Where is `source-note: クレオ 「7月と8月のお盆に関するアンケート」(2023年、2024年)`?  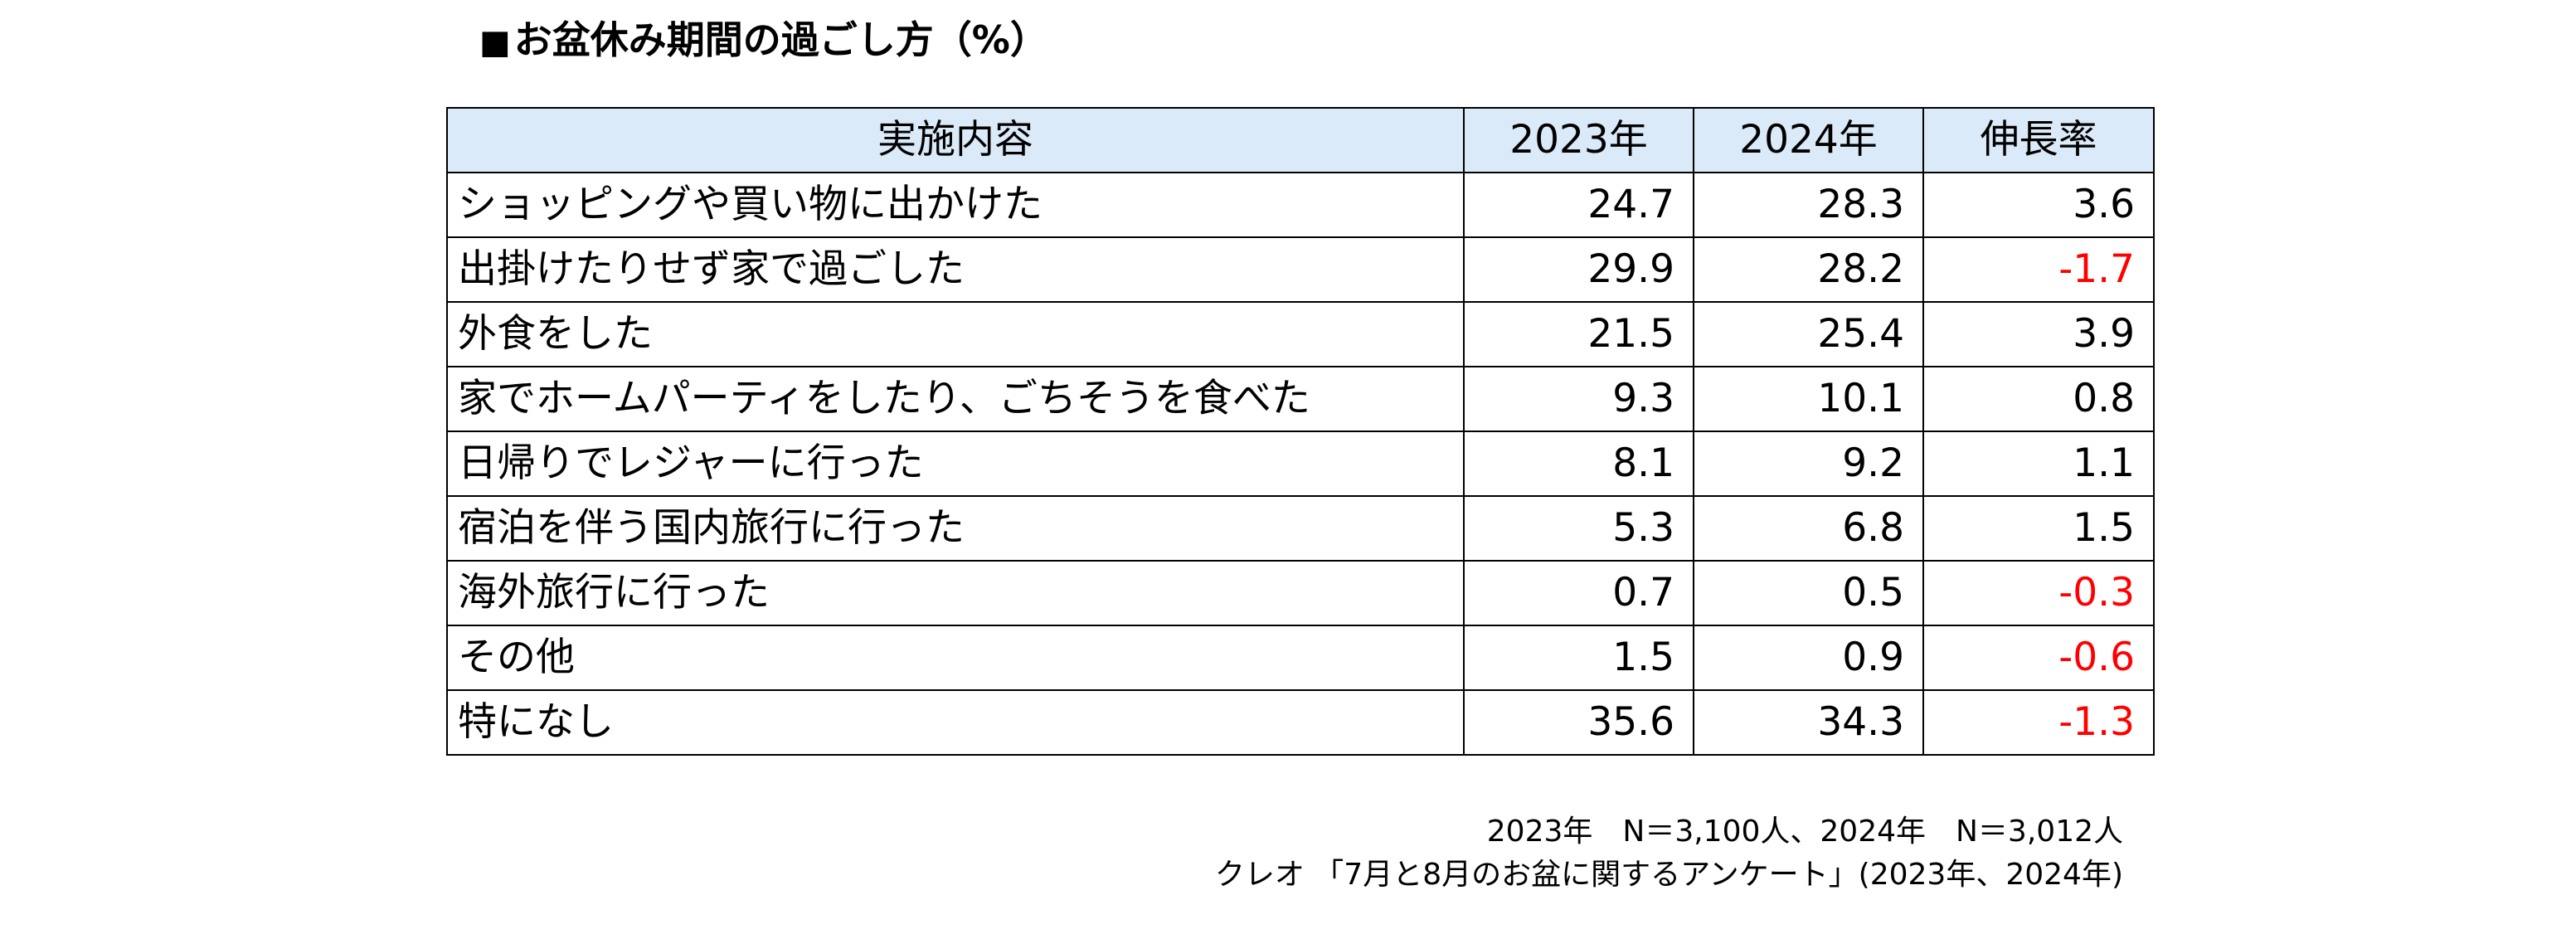 source-note: クレオ 「7月と8月のお盆に関するアンケート」(2023年、2024年) is located at coordinates (1669, 875).